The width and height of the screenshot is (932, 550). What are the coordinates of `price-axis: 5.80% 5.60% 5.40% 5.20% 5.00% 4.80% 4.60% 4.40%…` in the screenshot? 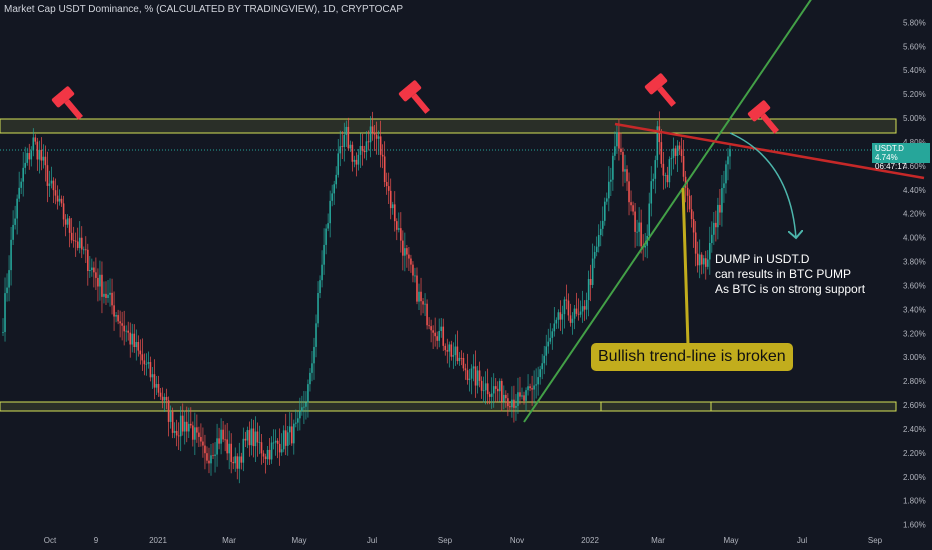 It's located at (914, 273).